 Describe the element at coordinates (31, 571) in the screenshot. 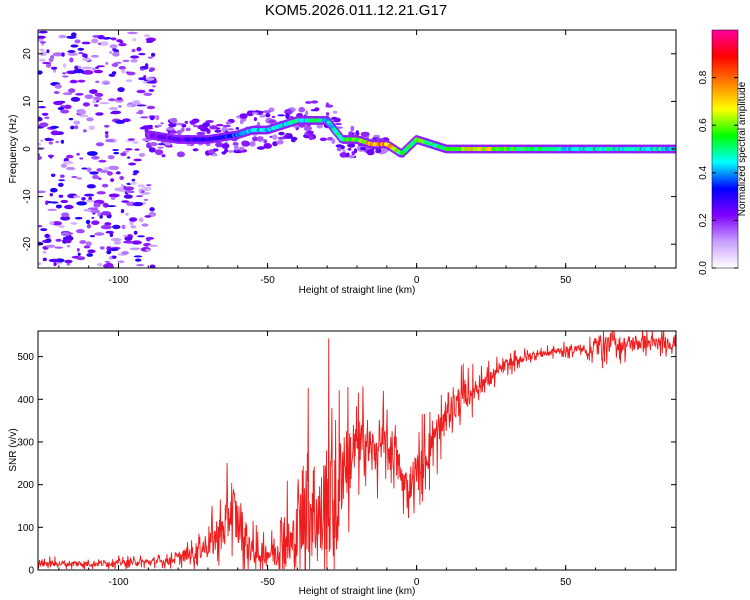

I see `snr-ytick-label: 0` at that location.